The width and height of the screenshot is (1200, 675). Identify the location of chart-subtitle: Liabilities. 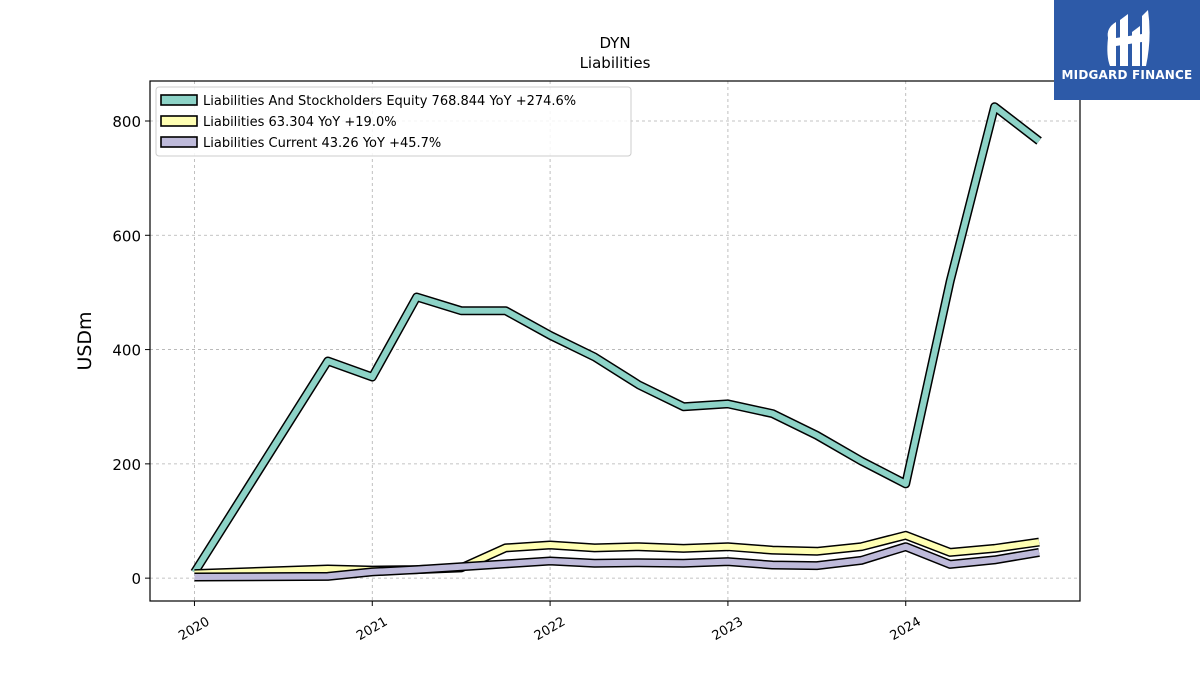
(615, 63).